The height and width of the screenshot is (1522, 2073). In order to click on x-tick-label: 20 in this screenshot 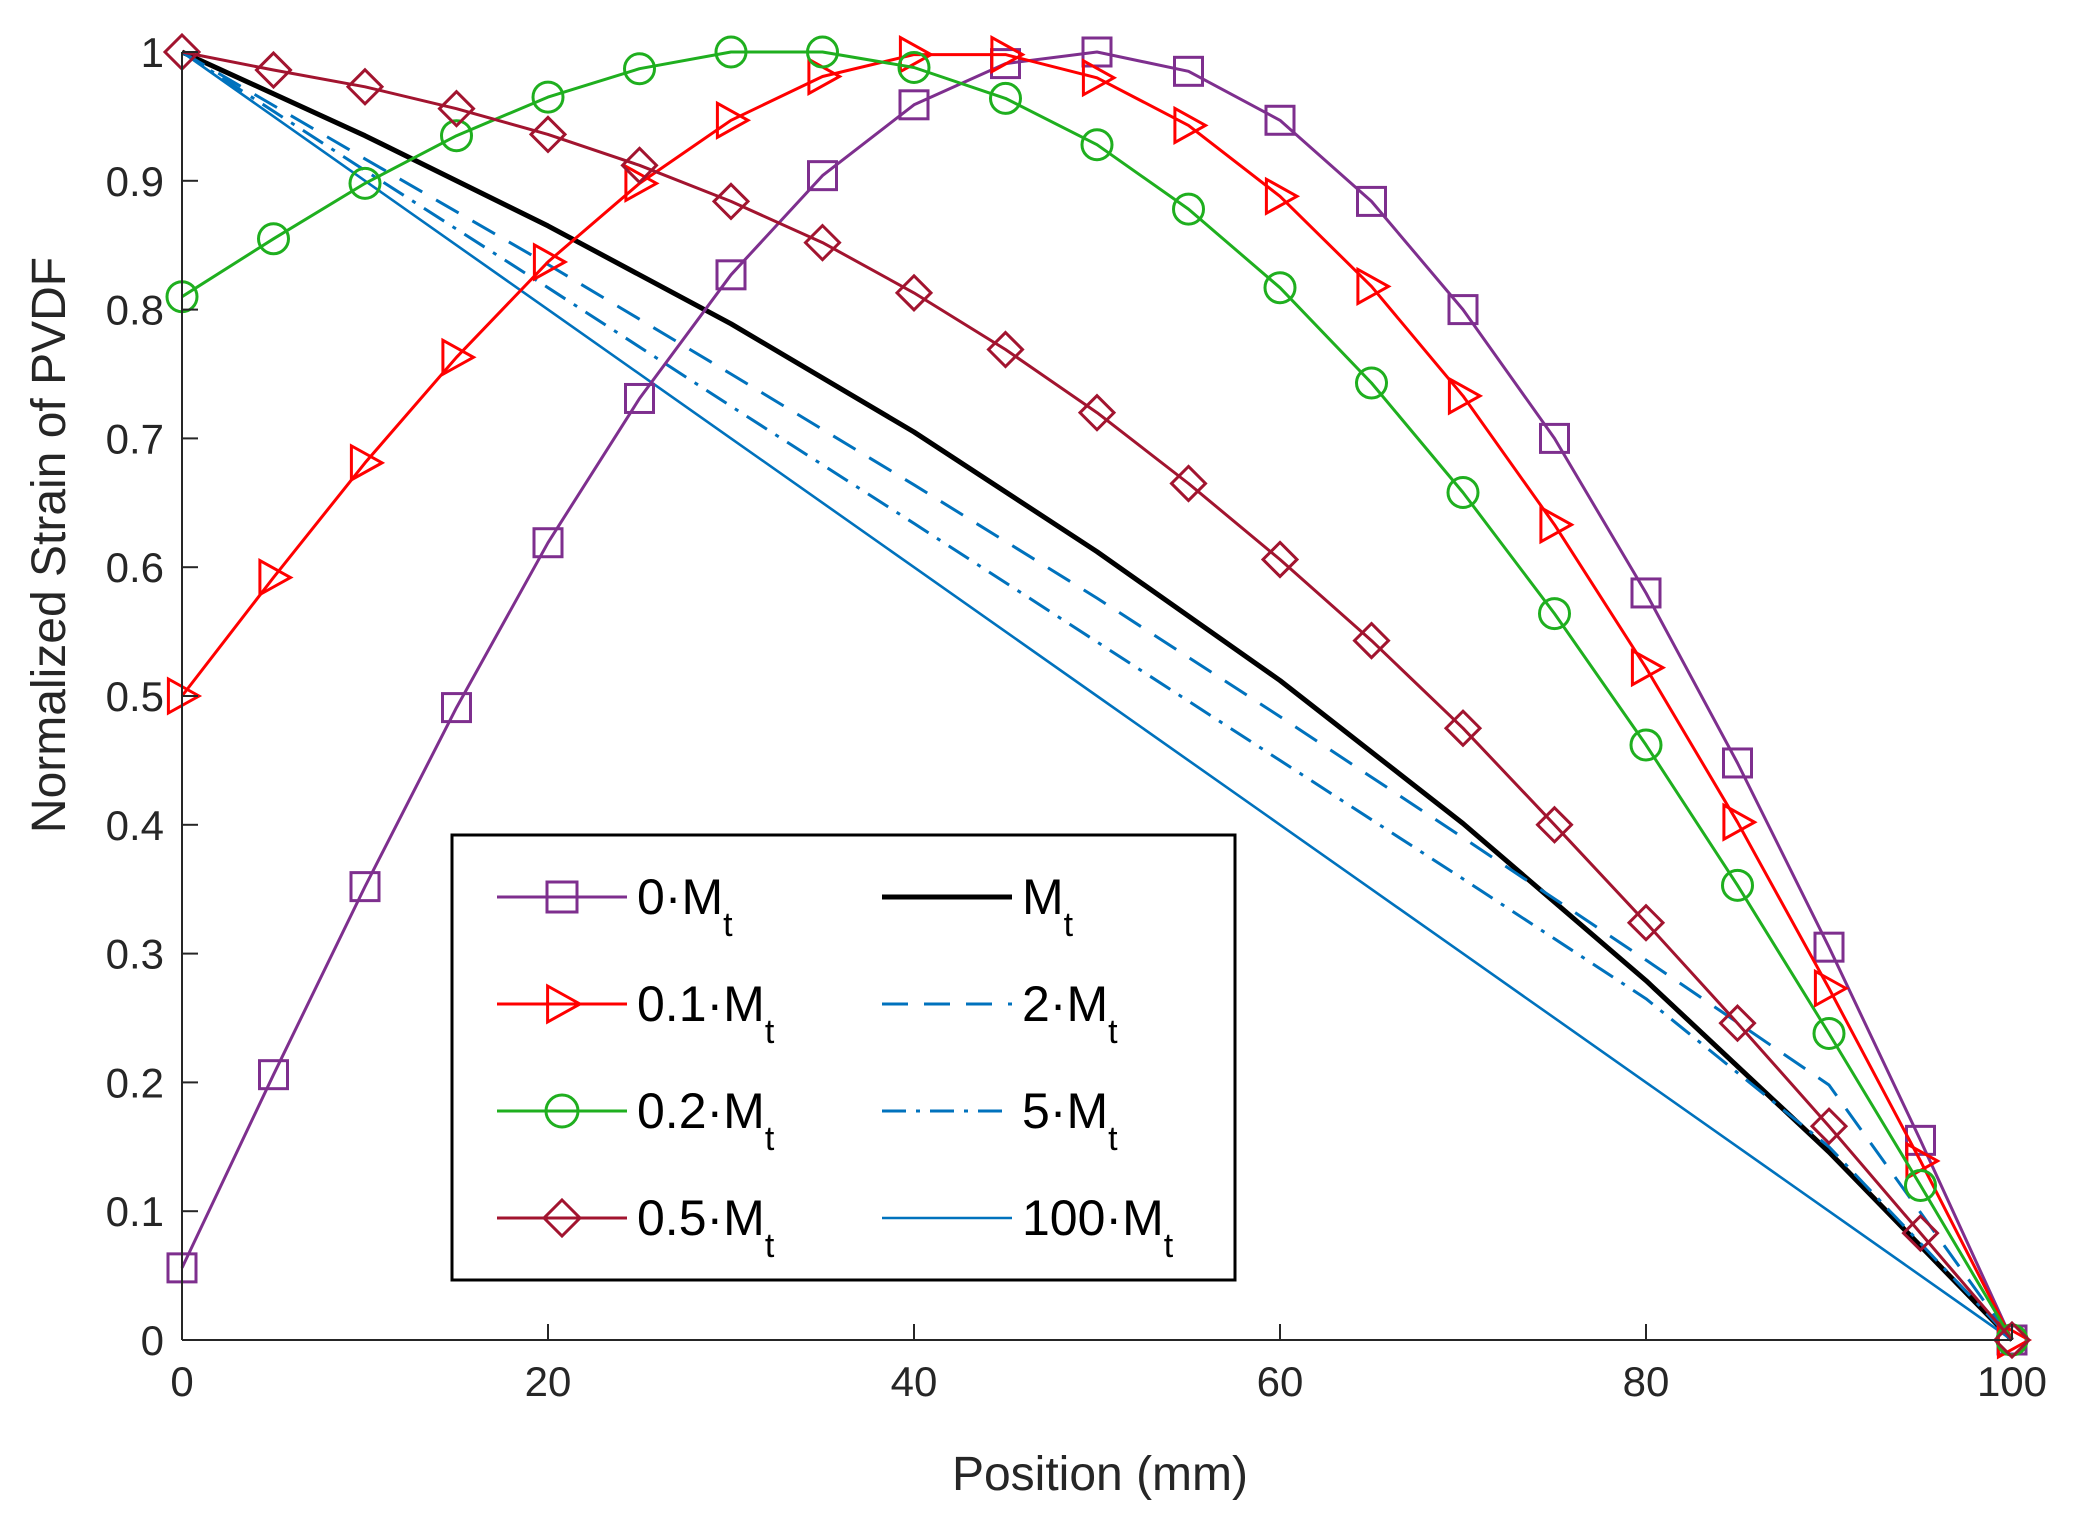, I will do `click(548, 1381)`.